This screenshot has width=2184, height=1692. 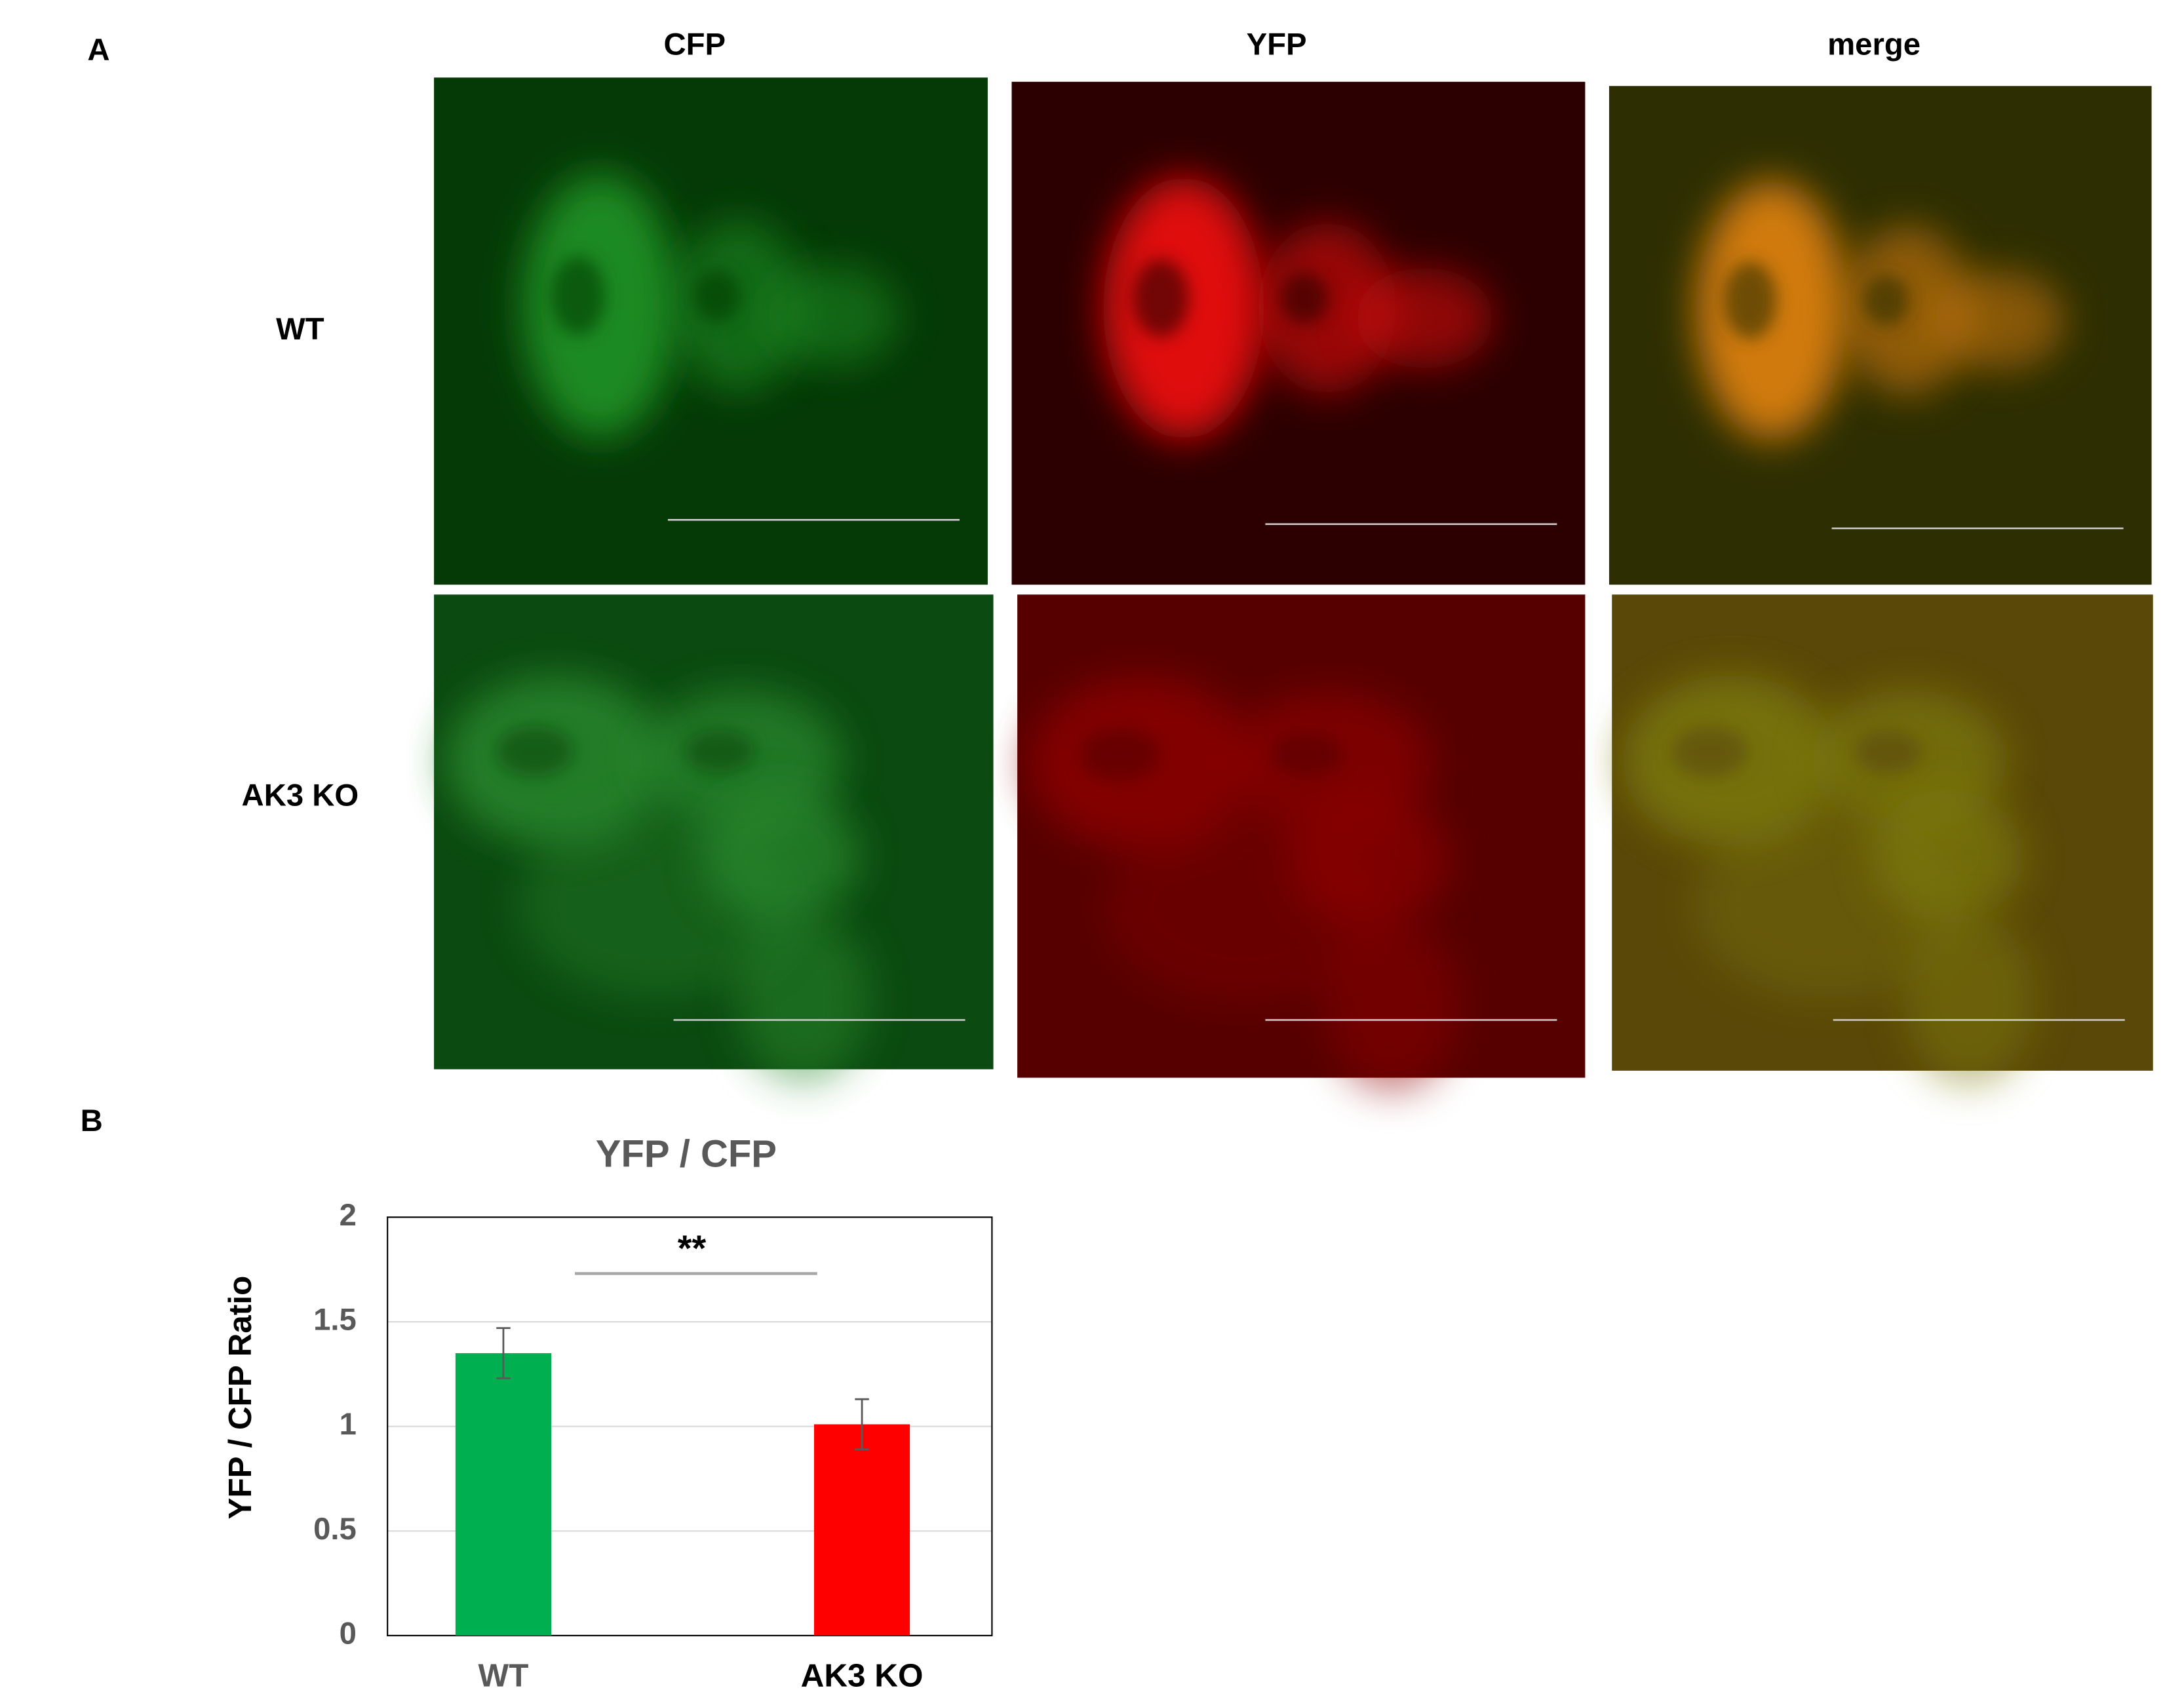 What do you see at coordinates (862, 1674) in the screenshot?
I see `x-tick-label: AK3 KO` at bounding box center [862, 1674].